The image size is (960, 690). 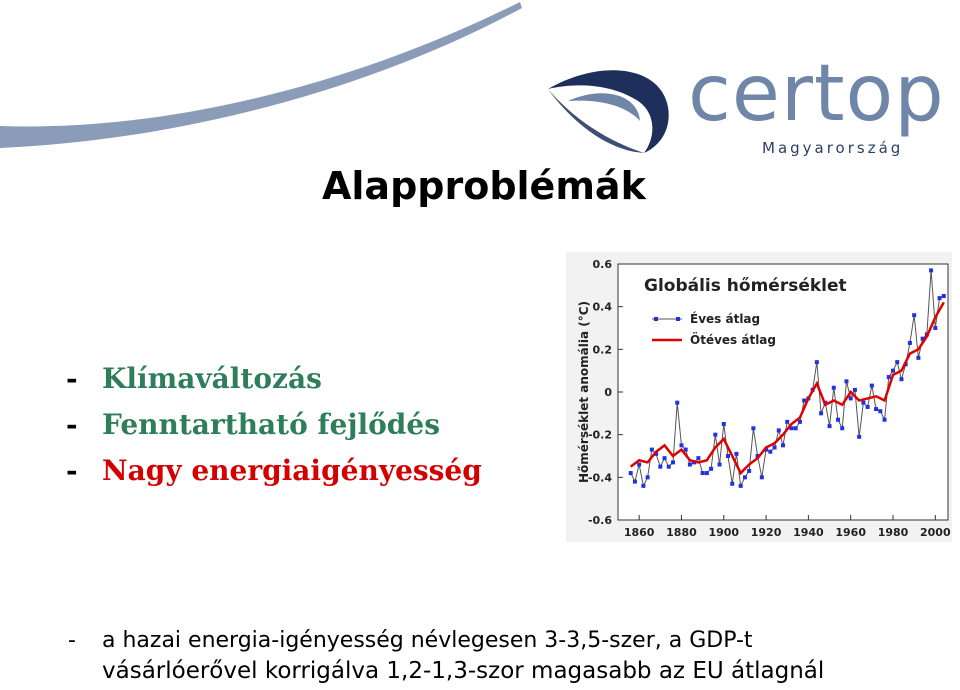 What do you see at coordinates (600, 435) in the screenshot?
I see `y-tick-label: -0.2` at bounding box center [600, 435].